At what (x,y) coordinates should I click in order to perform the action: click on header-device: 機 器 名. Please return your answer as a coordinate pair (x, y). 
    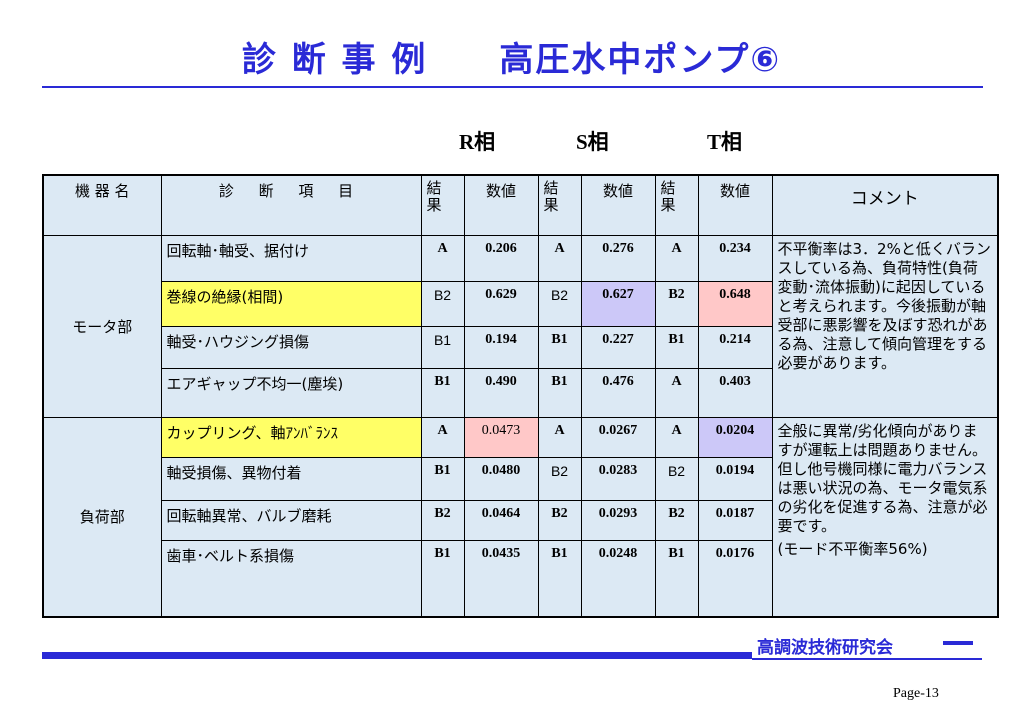
    Looking at the image, I should click on (102, 205).